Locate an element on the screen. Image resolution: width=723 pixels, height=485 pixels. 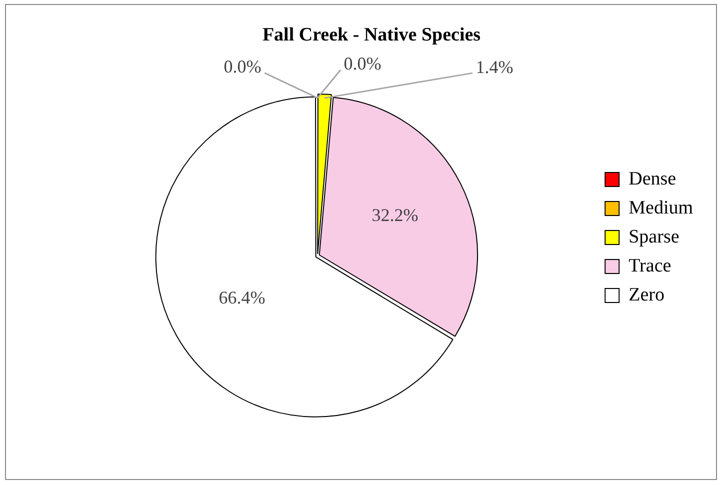
data-label: 32.2% is located at coordinates (395, 215).